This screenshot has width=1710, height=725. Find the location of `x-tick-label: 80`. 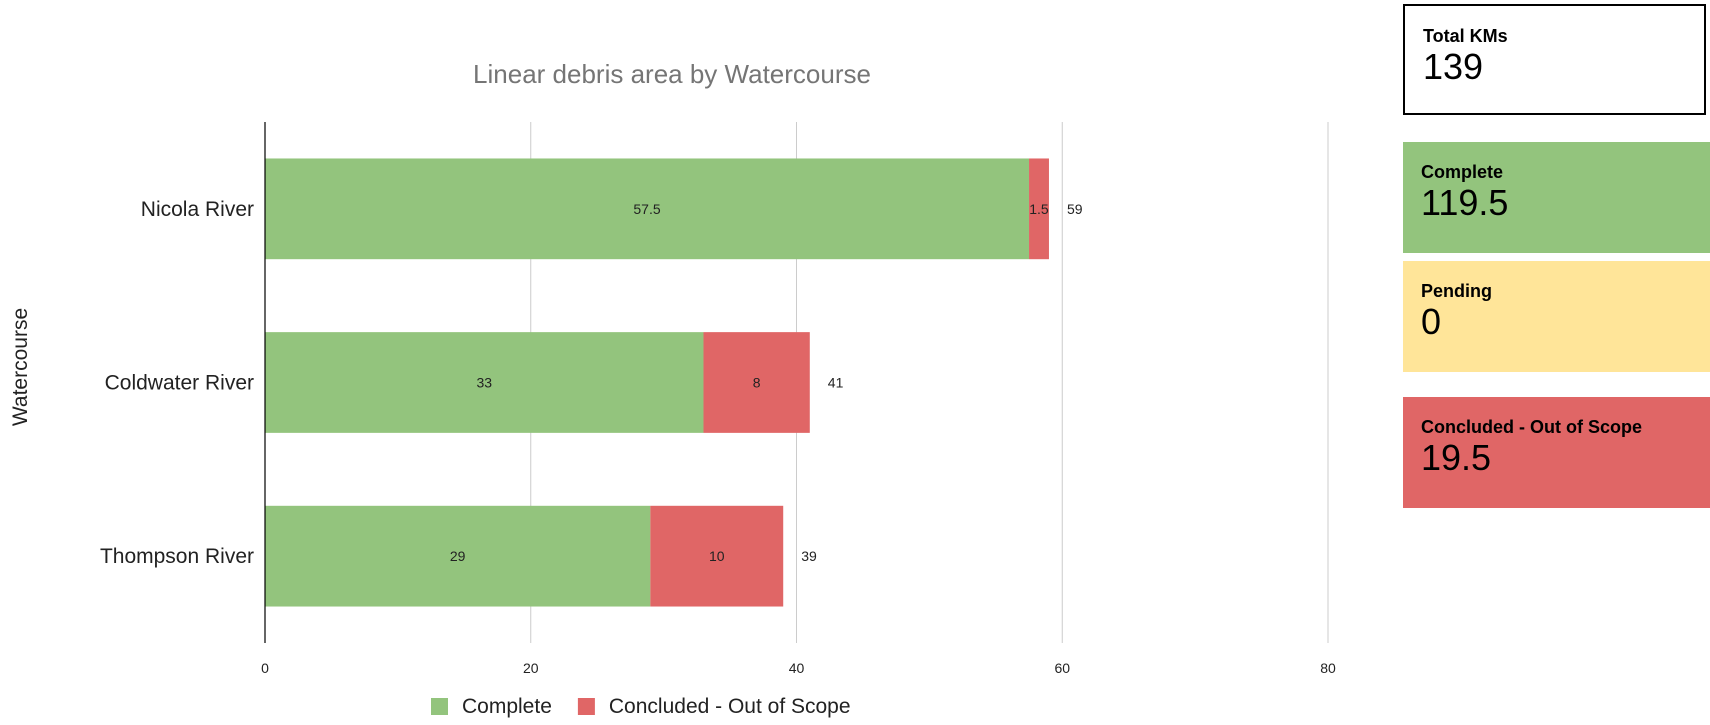

x-tick-label: 80 is located at coordinates (1328, 668).